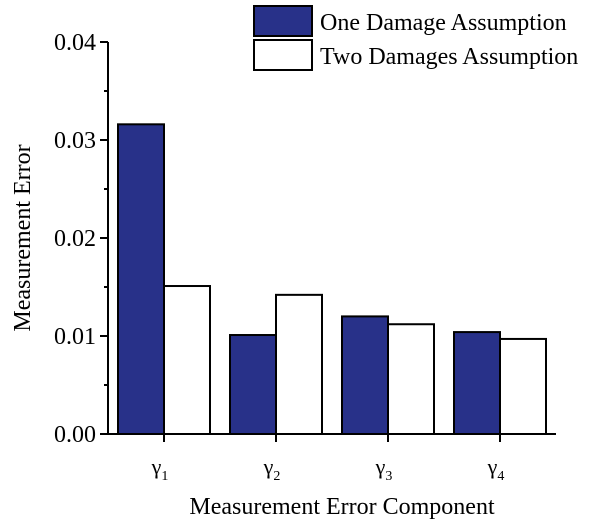  What do you see at coordinates (342, 507) in the screenshot?
I see `x-axis-title: Measurement Error Component` at bounding box center [342, 507].